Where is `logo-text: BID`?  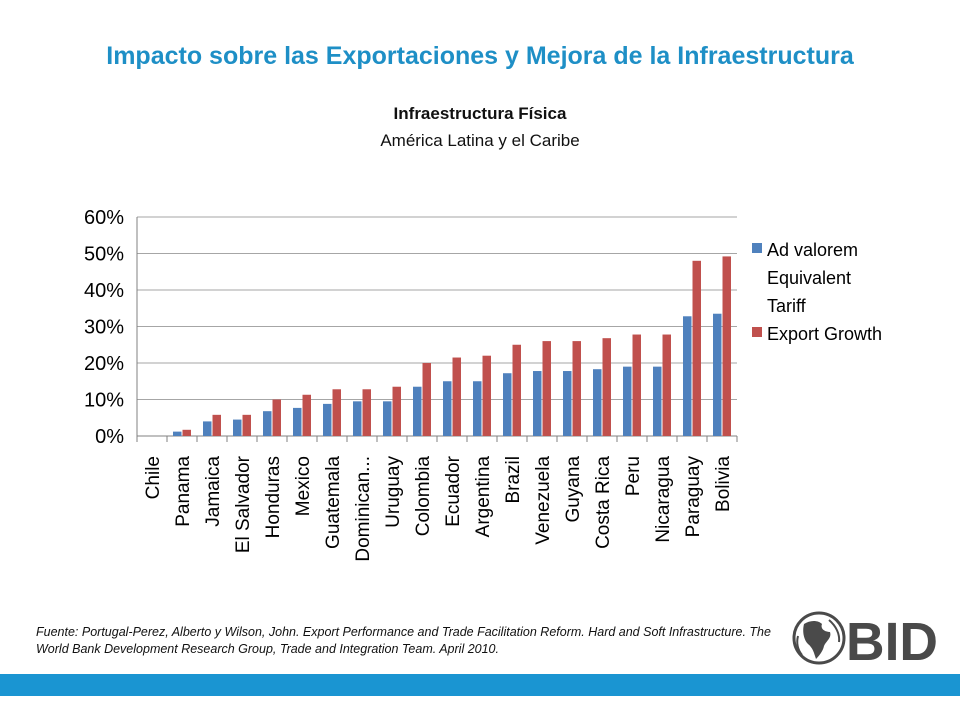 logo-text: BID is located at coordinates (892, 639).